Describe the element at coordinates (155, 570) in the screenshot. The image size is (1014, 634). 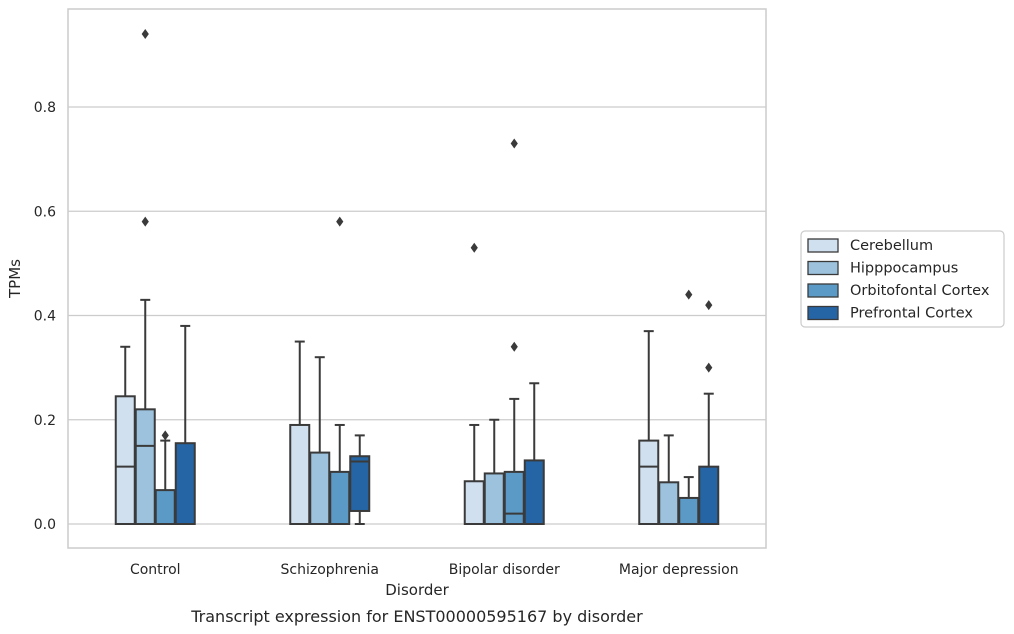
I see `x-tick-label: Control` at that location.